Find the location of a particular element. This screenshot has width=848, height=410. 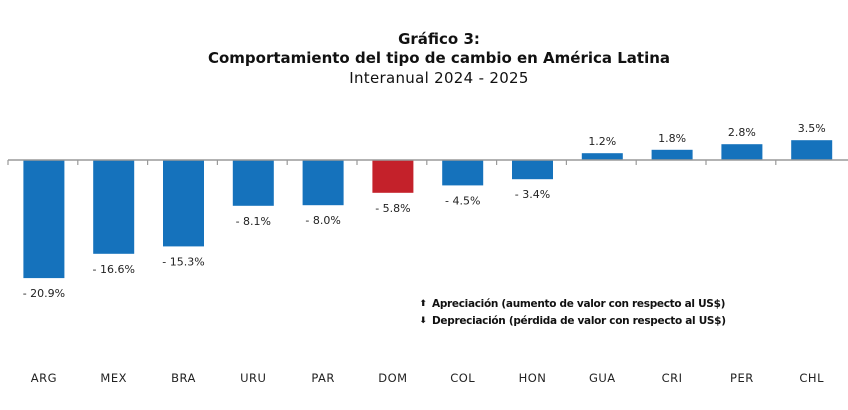

data-label-dom: - 5.8% is located at coordinates (392, 208).